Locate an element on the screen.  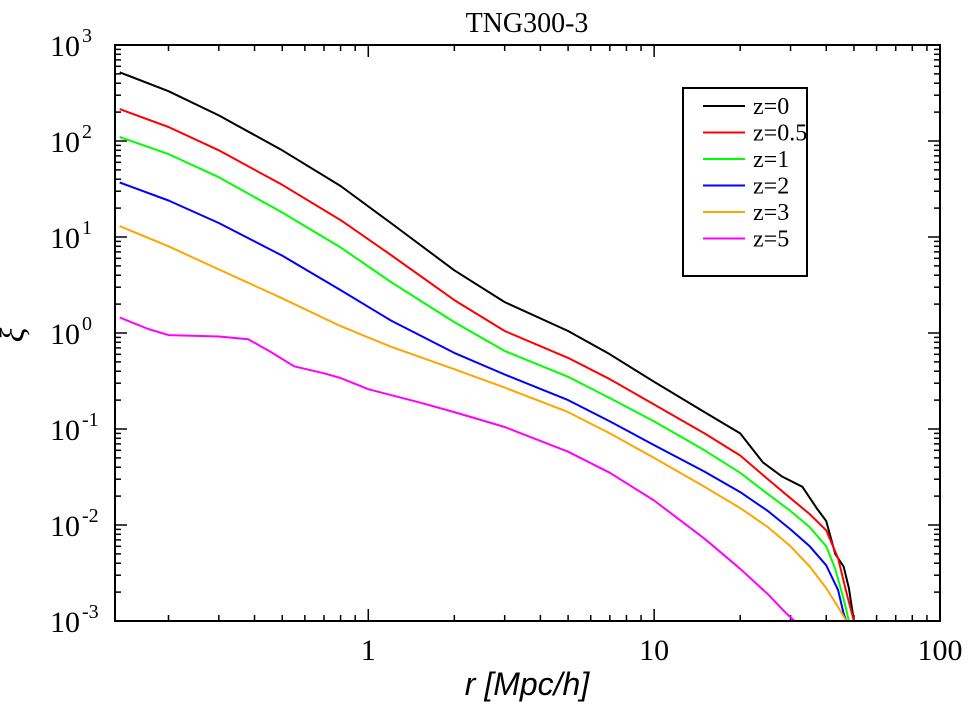
chart-title: TNG300-3 is located at coordinates (527, 23).